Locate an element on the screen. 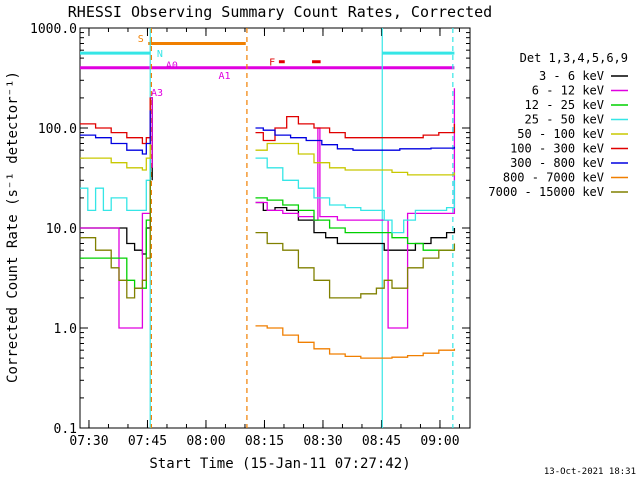 This screenshot has height=480, width=640. flag-annotation: A3 is located at coordinates (157, 93).